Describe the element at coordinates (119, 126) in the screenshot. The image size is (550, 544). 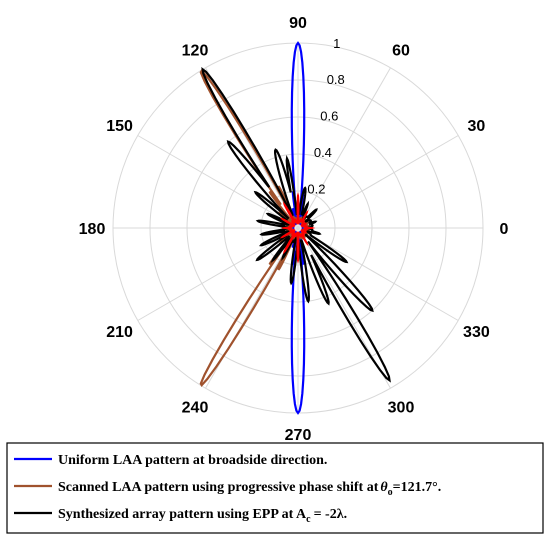
I see `angle-tick-label: 150` at that location.